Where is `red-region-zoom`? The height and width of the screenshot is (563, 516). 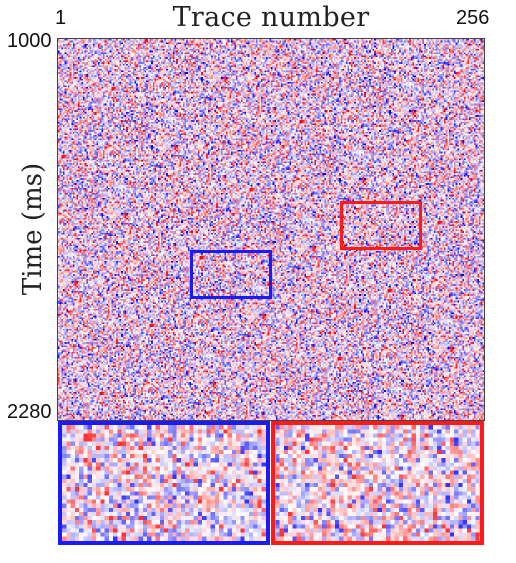 red-region-zoom is located at coordinates (377, 483).